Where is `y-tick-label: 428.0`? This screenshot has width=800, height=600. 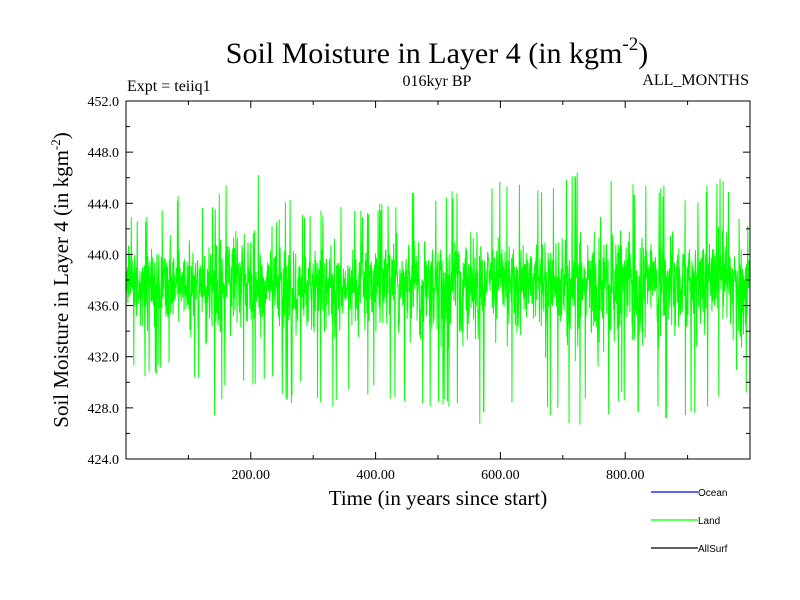 y-tick-label: 428.0 is located at coordinates (104, 409).